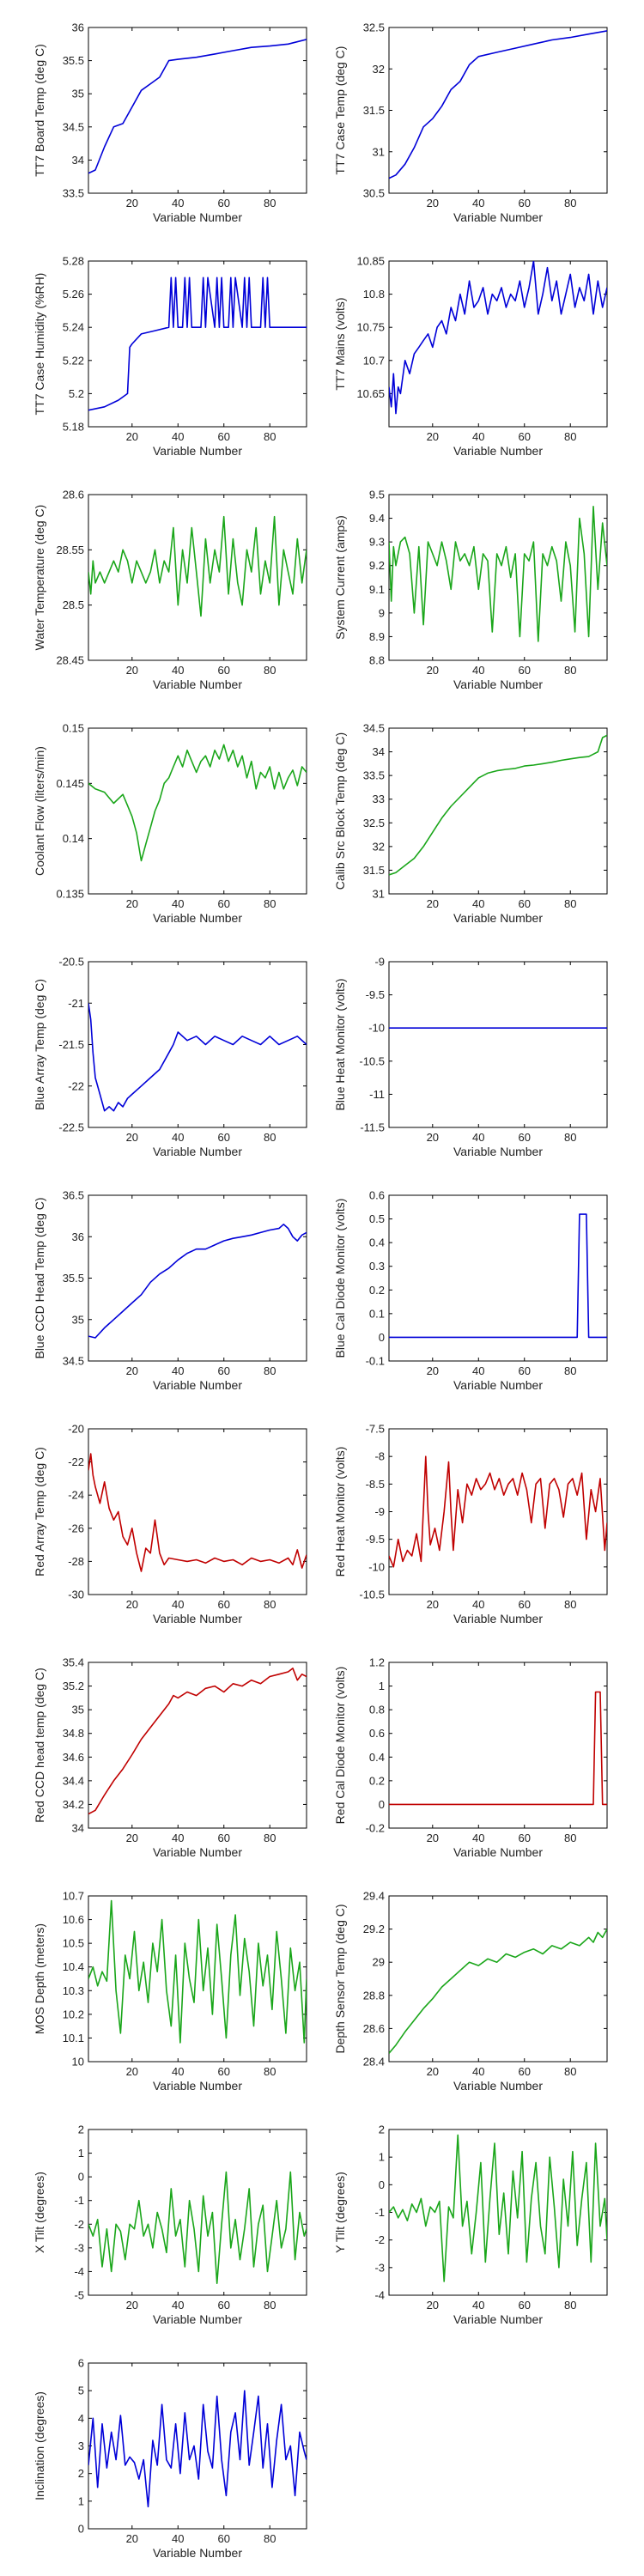 This screenshot has height=2576, width=644. I want to click on y-axis-label: Blue CCD Head Temp (deg C), so click(40, 1277).